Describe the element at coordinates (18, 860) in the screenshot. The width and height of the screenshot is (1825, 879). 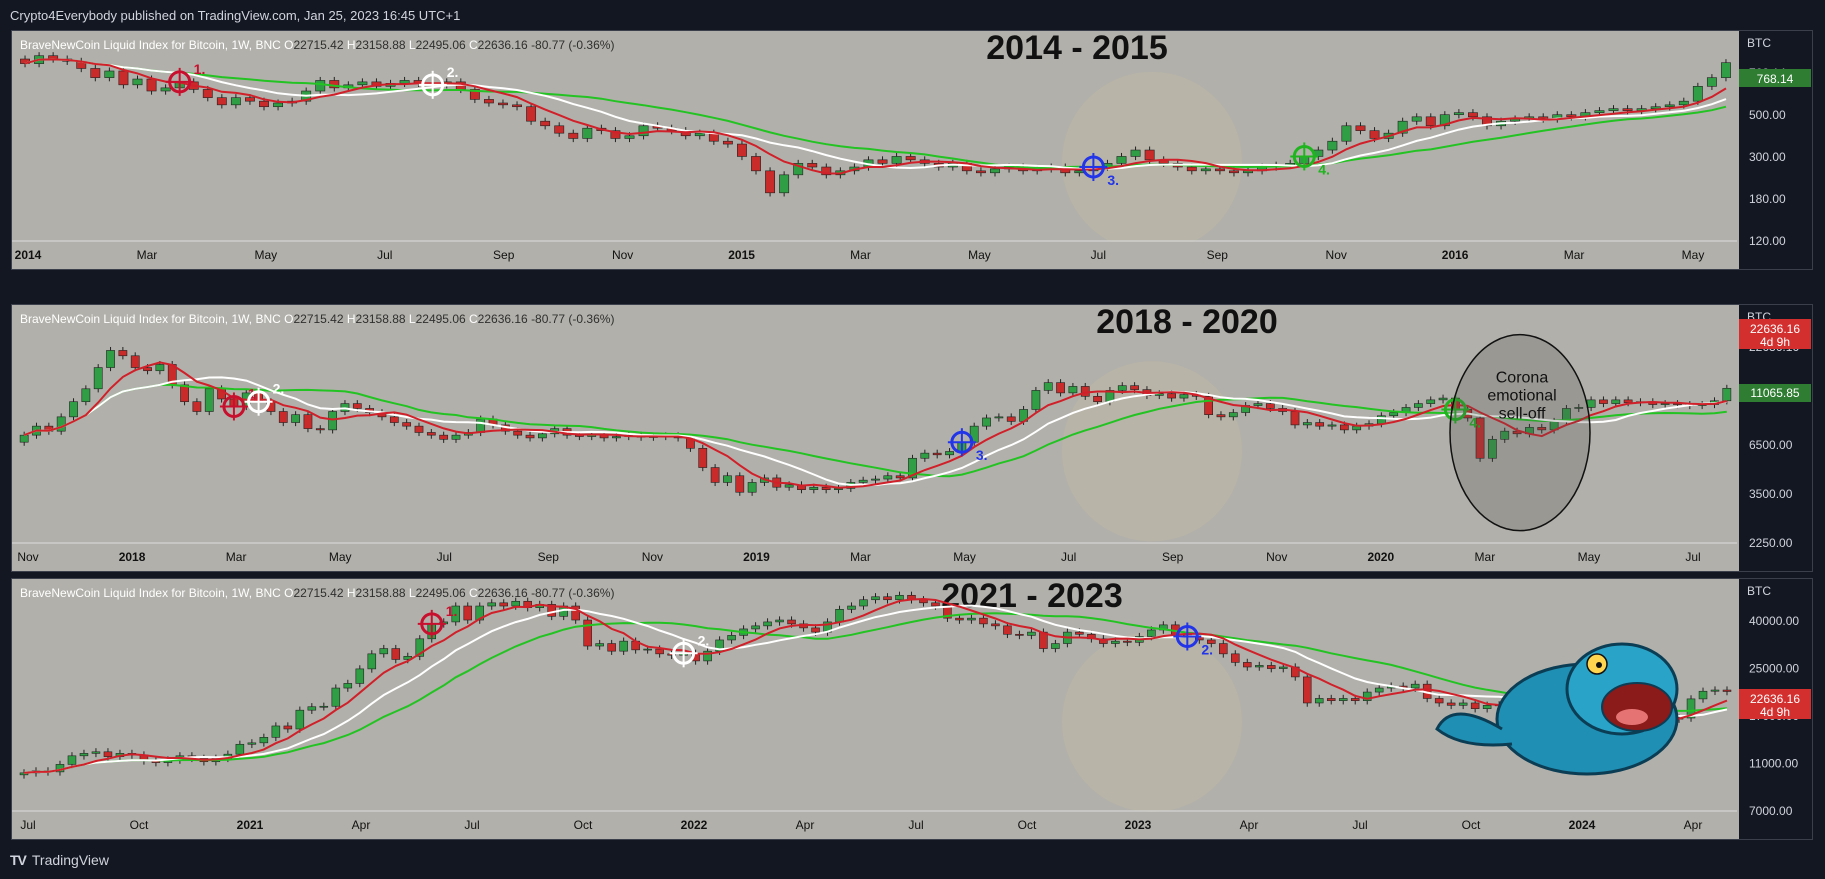
I see `tradingview-logo-icon: TV` at that location.